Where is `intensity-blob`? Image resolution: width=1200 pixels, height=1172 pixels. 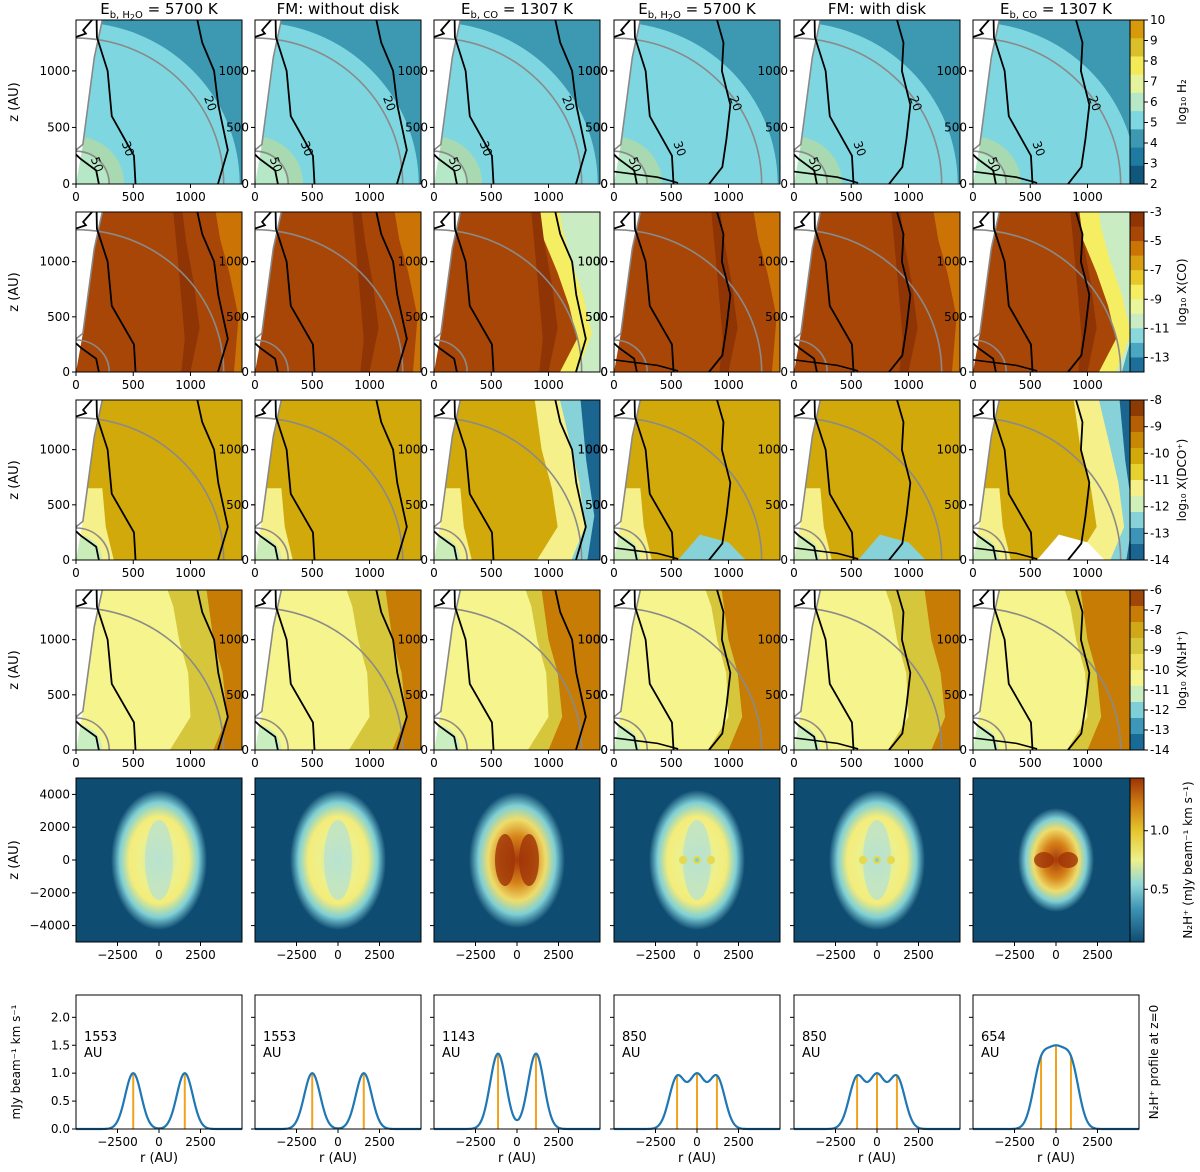 intensity-blob is located at coordinates (517, 860).